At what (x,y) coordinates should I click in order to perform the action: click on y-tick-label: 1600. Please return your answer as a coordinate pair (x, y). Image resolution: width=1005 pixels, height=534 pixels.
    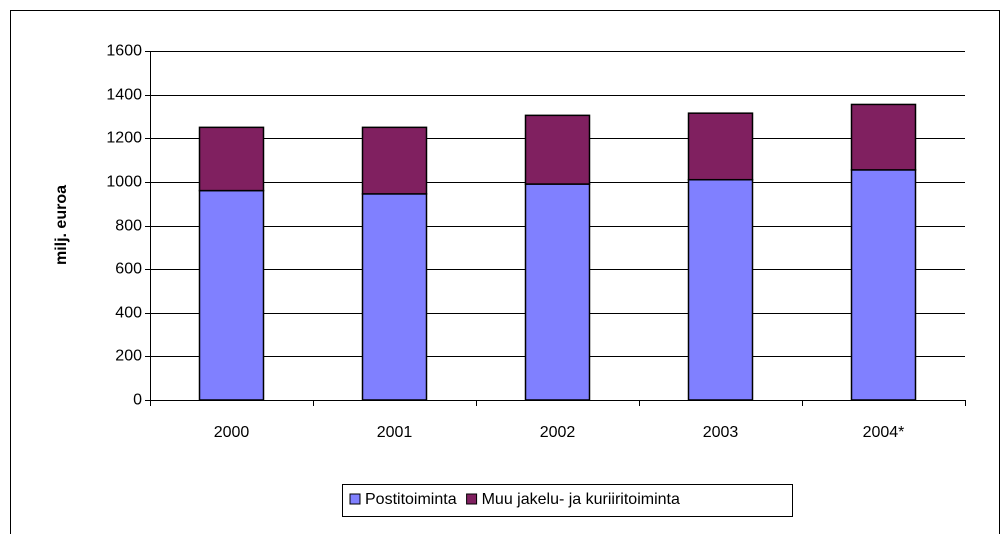
    Looking at the image, I should click on (124, 51).